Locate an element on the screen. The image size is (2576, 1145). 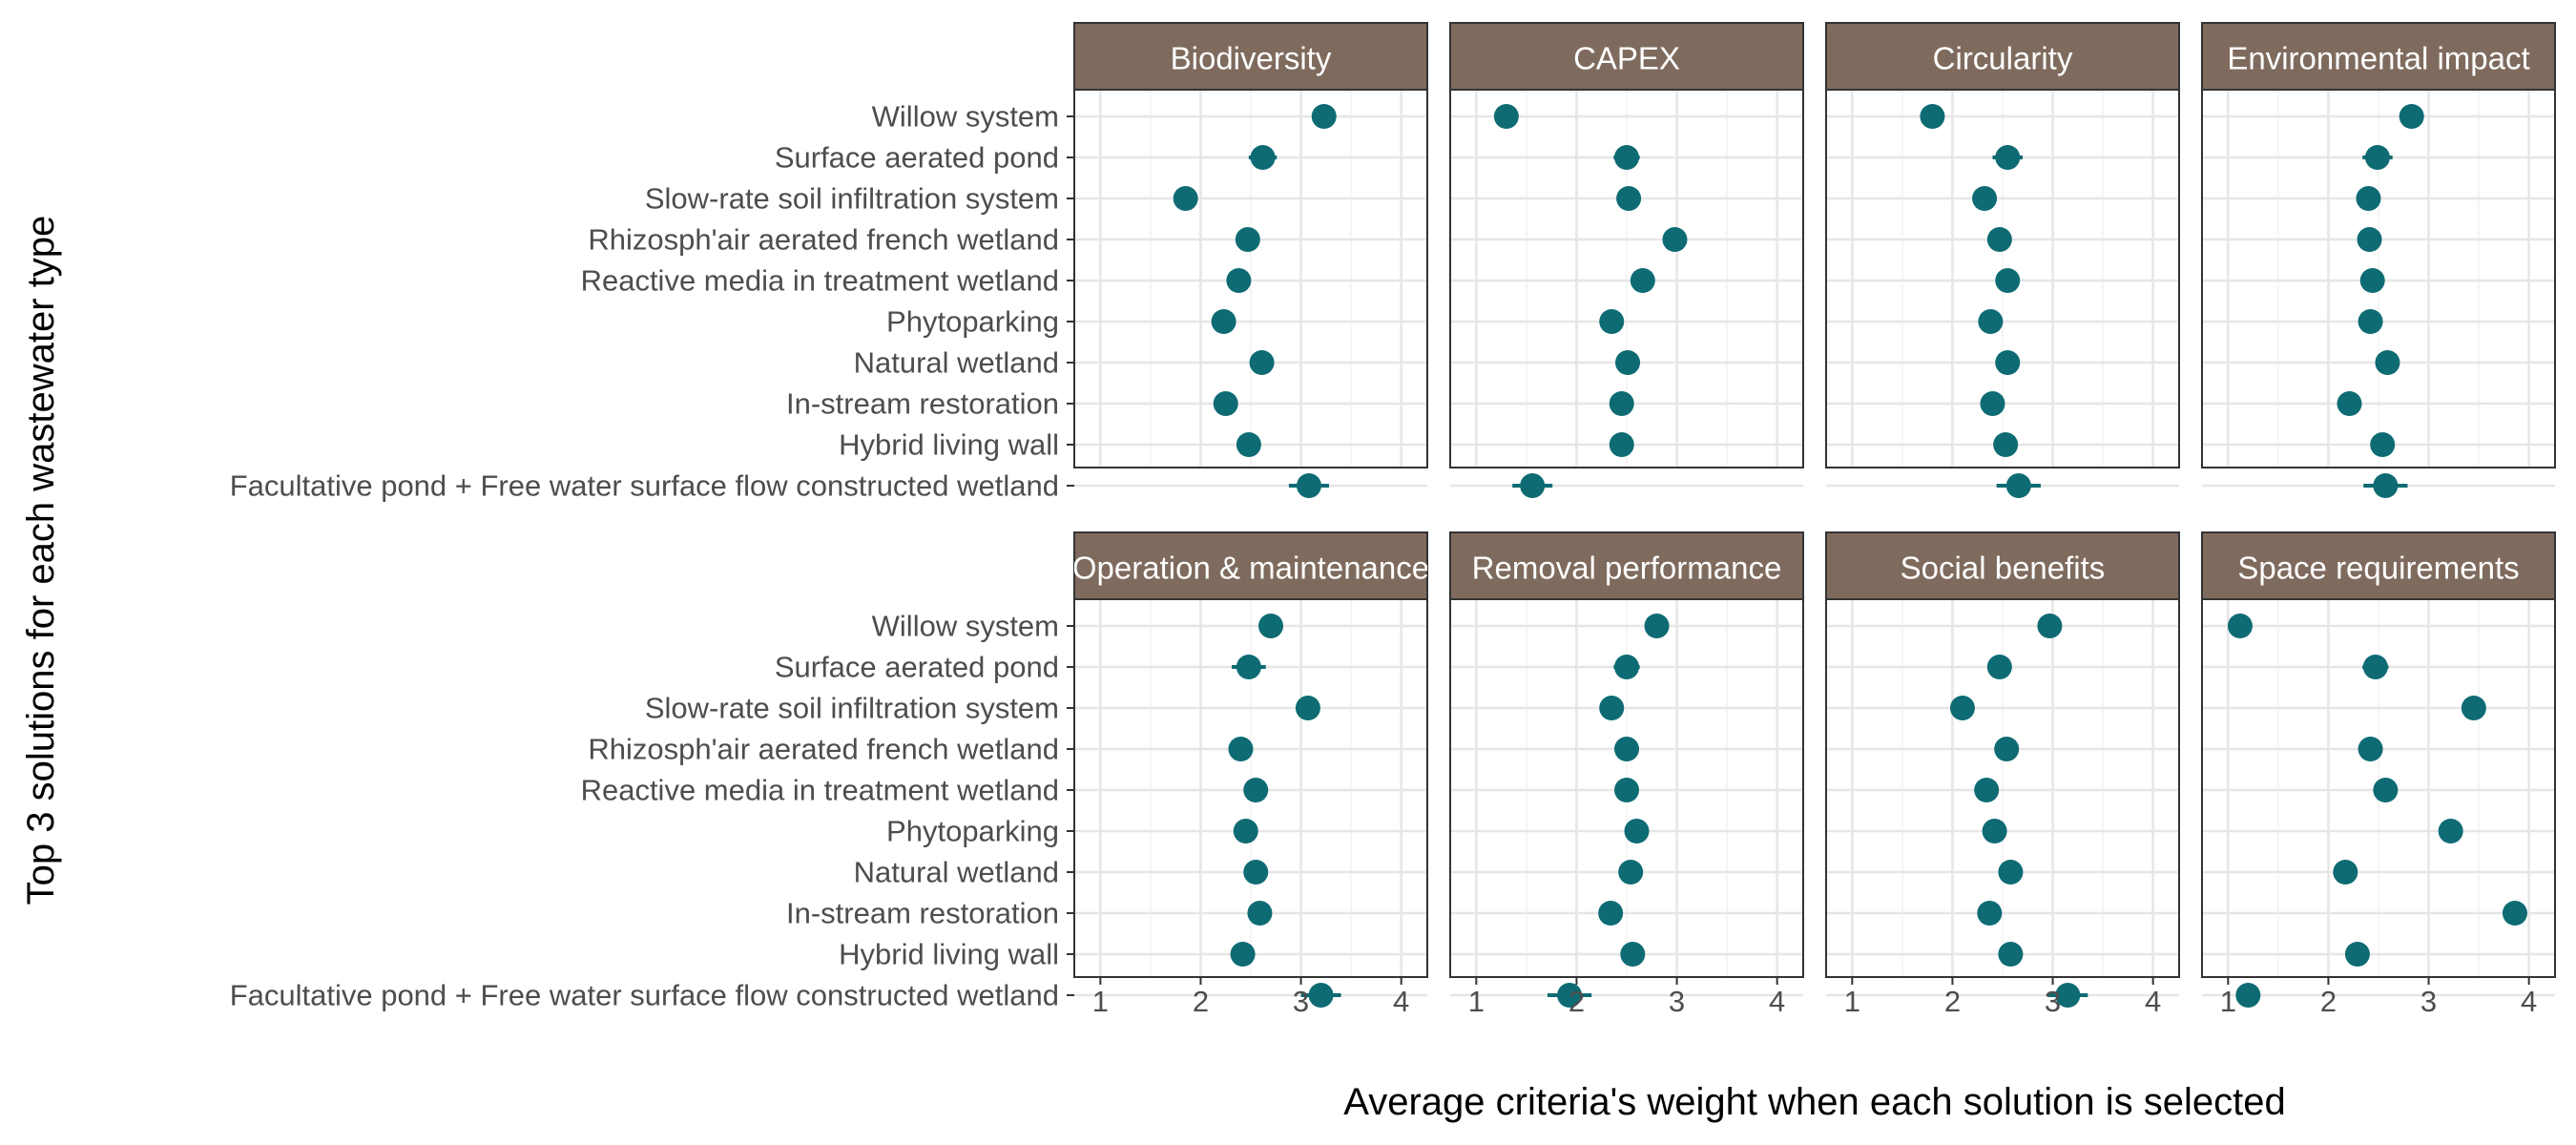
facet-panel-removal-performance: Removal performance 1 2 3 4 is located at coordinates (1626, 775).